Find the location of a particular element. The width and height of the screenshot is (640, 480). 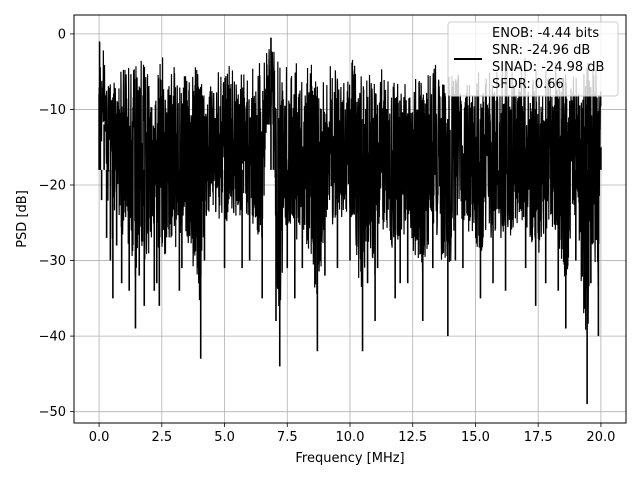

x-tick-label: 20.0 is located at coordinates (600, 437).